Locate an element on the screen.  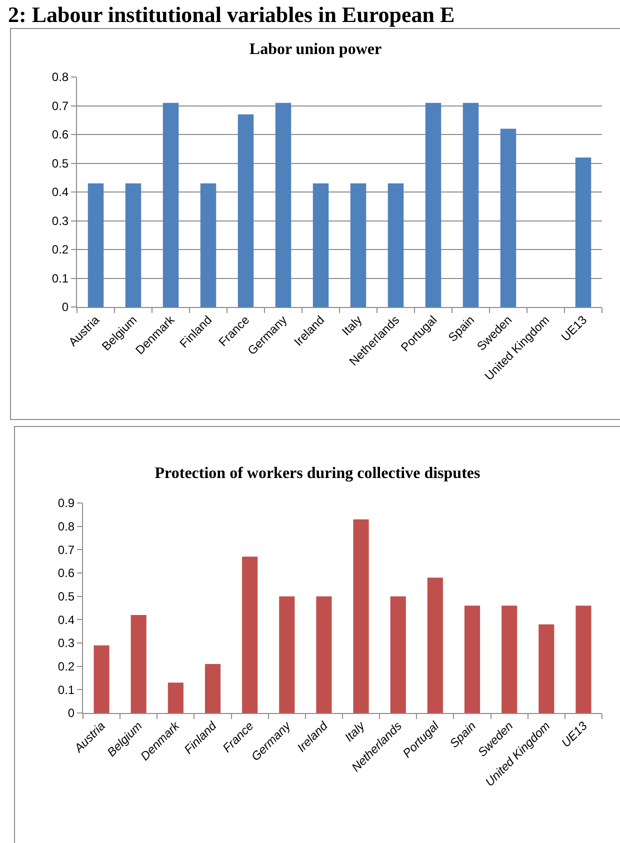
chart-title: Protection of workers during collective disputes is located at coordinates (317, 473).